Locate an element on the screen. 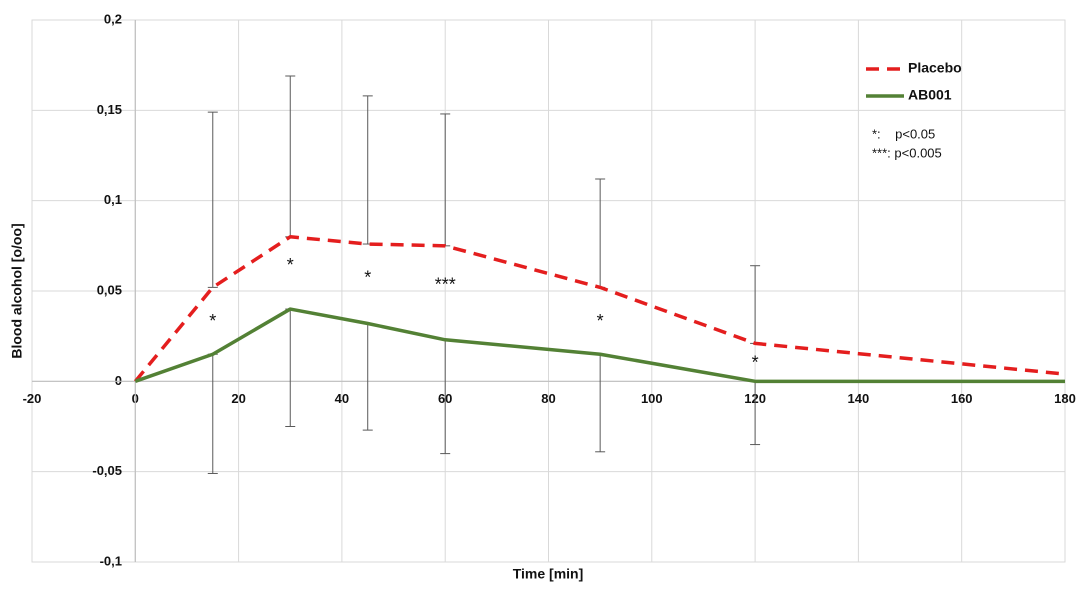 The width and height of the screenshot is (1088, 593). x-tick-label: 80 is located at coordinates (548, 398).